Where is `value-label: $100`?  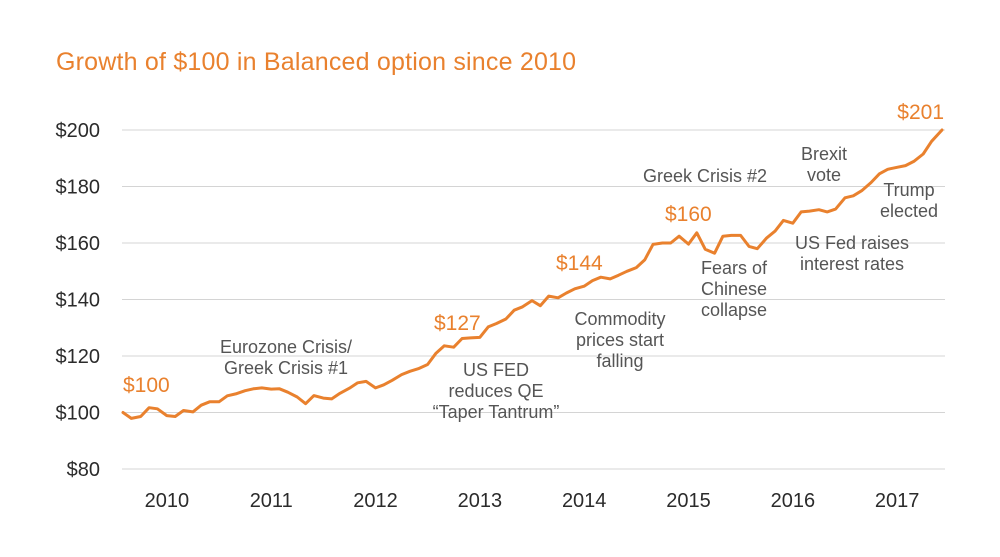 value-label: $100 is located at coordinates (146, 385).